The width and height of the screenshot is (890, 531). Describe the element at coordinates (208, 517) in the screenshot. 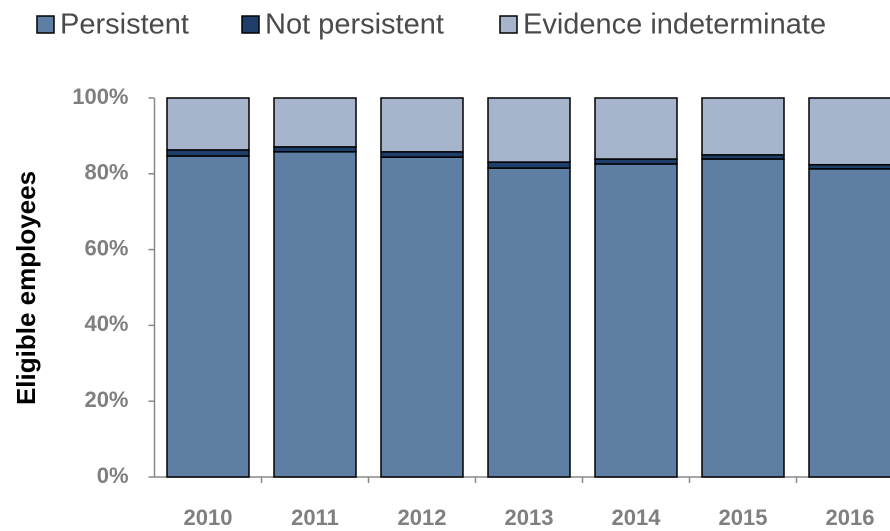

I see `x-tick-label: 2010` at that location.